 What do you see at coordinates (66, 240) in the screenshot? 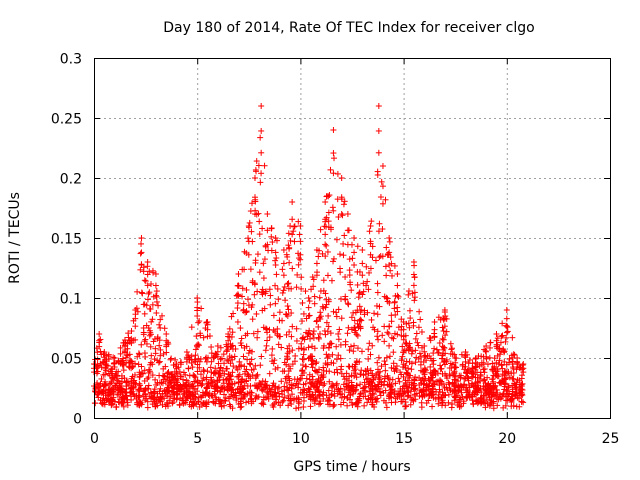
I see `y-tick-label: 0.15` at bounding box center [66, 240].